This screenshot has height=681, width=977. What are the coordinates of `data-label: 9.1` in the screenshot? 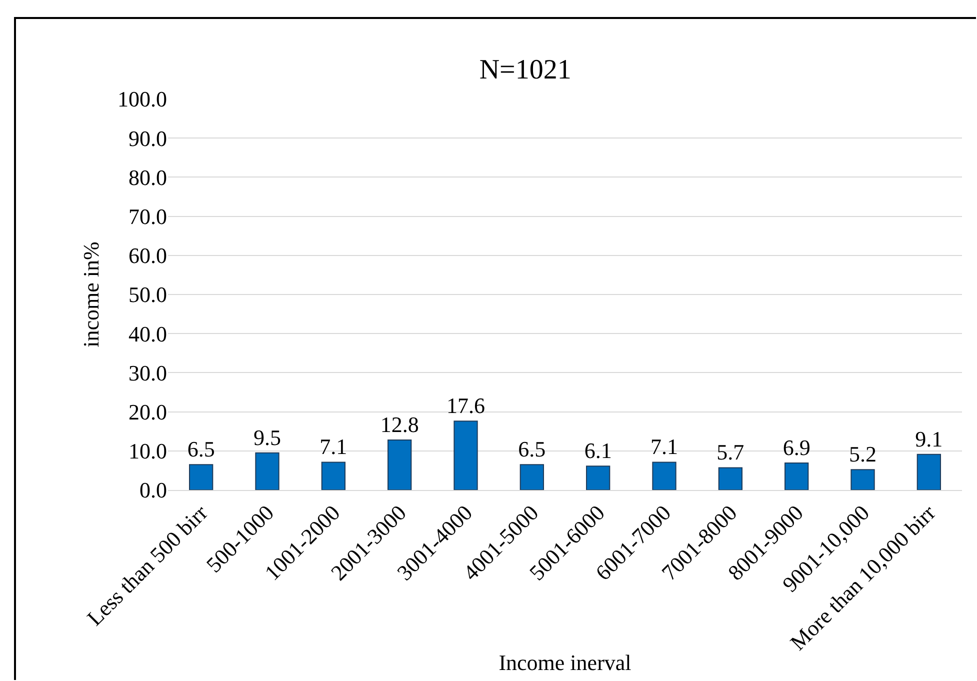 It's located at (929, 439).